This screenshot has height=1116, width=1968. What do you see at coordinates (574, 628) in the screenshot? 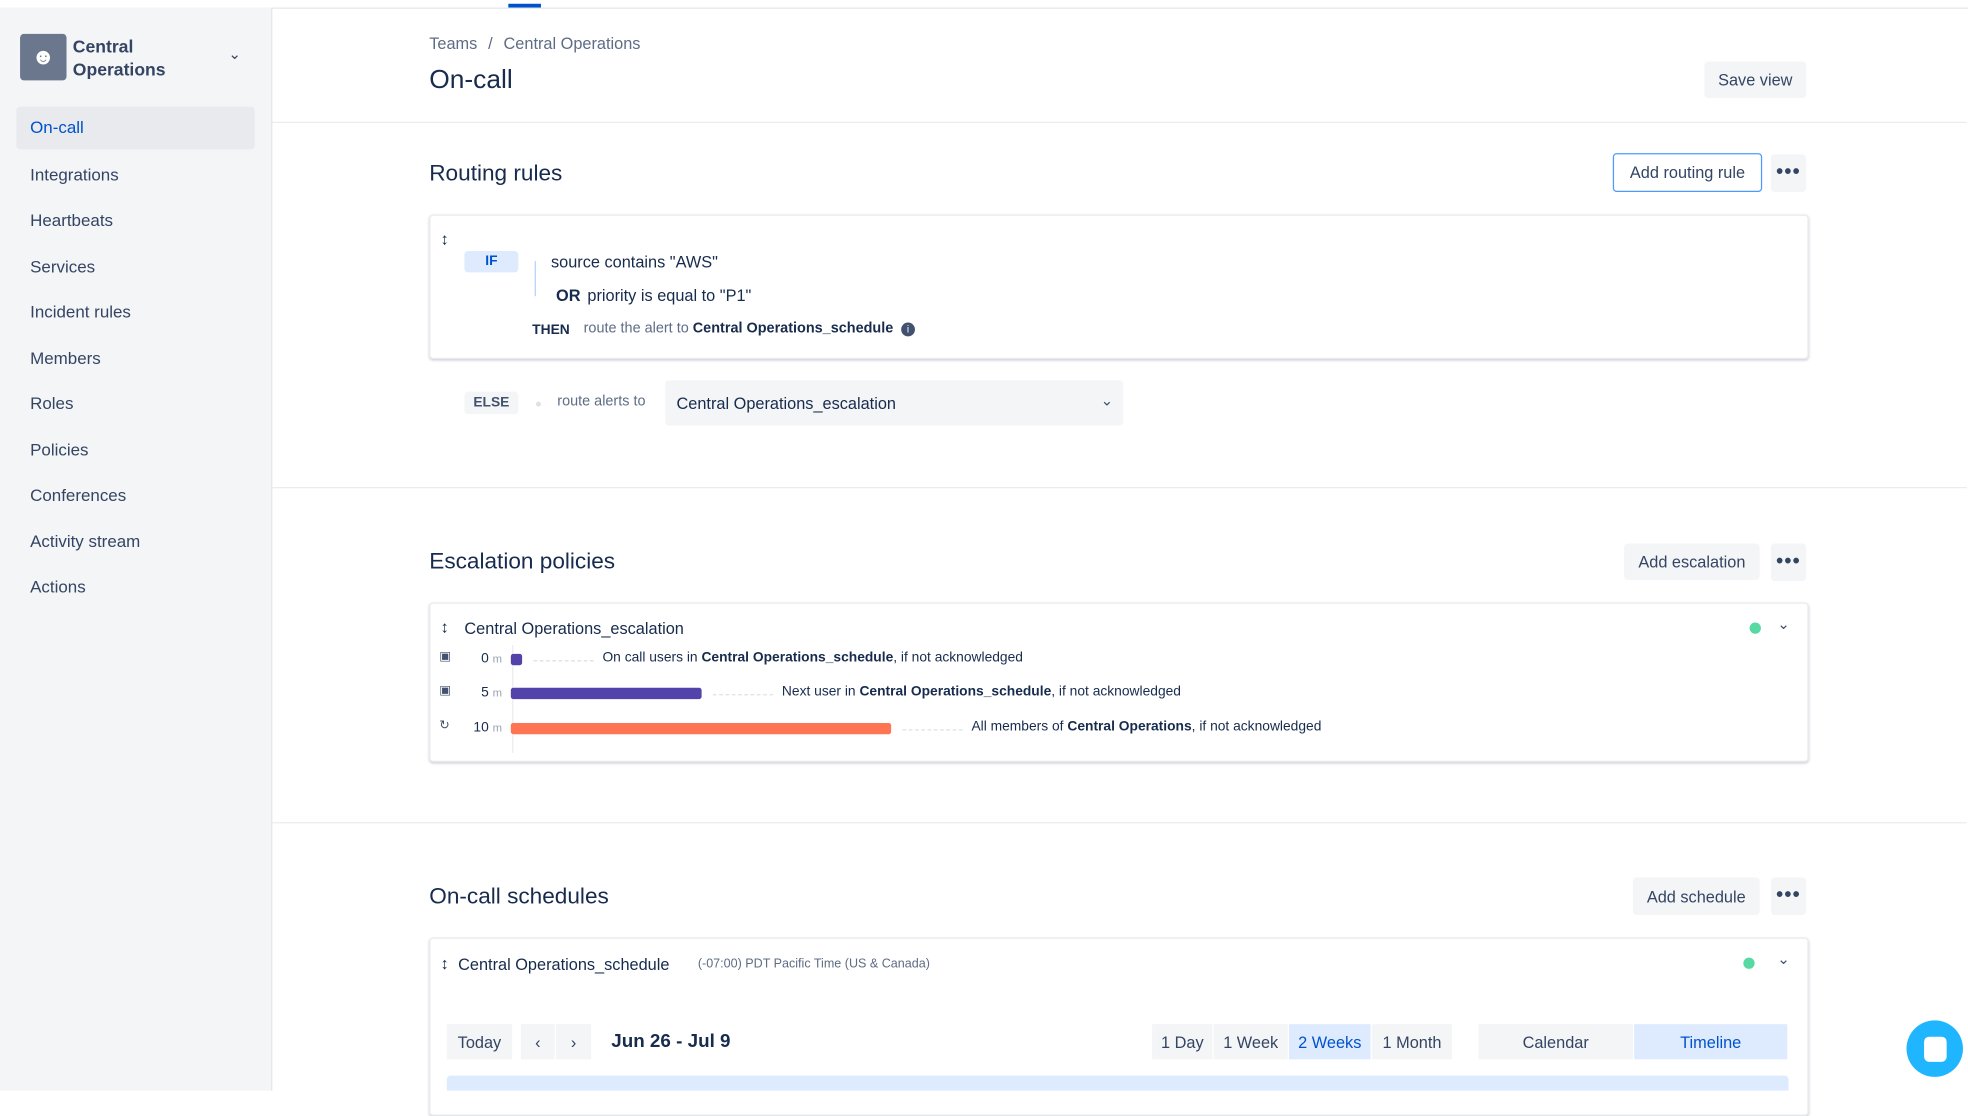
I see `policy-name: Central Operations_escalation` at bounding box center [574, 628].